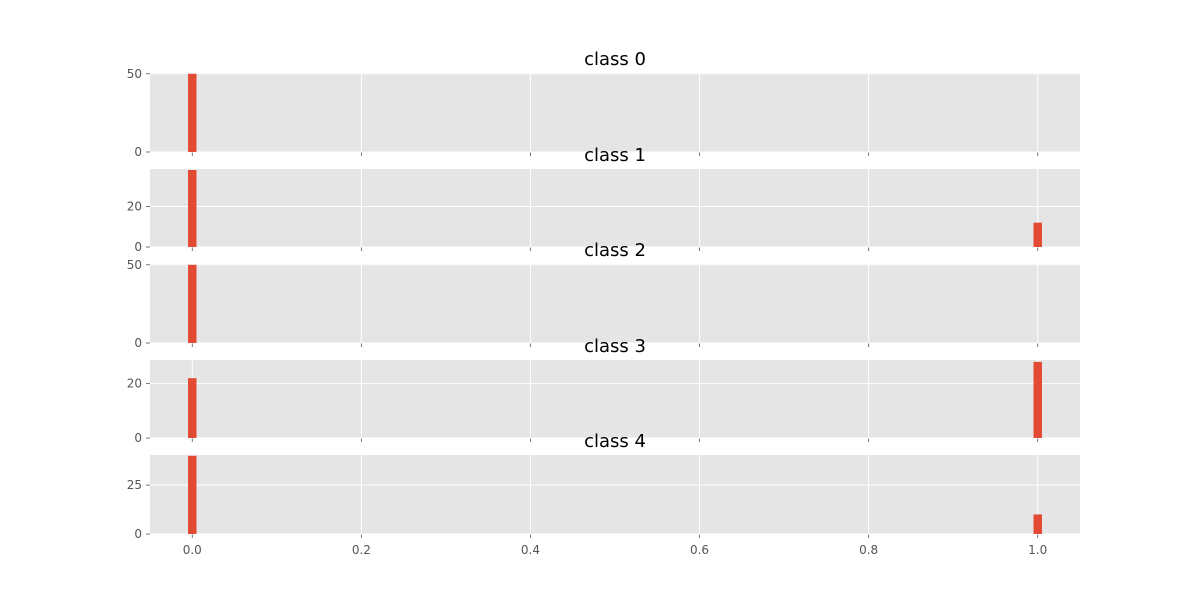 The height and width of the screenshot is (600, 1200). Describe the element at coordinates (615, 208) in the screenshot. I see `panel-1-background` at that location.